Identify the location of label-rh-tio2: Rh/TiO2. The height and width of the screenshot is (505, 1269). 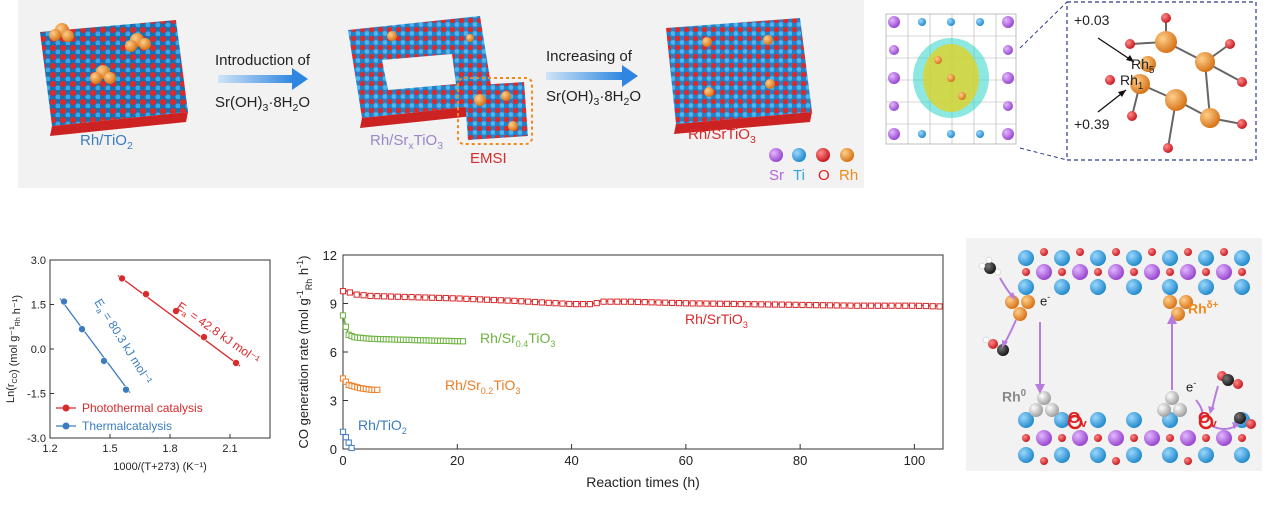
(106, 142).